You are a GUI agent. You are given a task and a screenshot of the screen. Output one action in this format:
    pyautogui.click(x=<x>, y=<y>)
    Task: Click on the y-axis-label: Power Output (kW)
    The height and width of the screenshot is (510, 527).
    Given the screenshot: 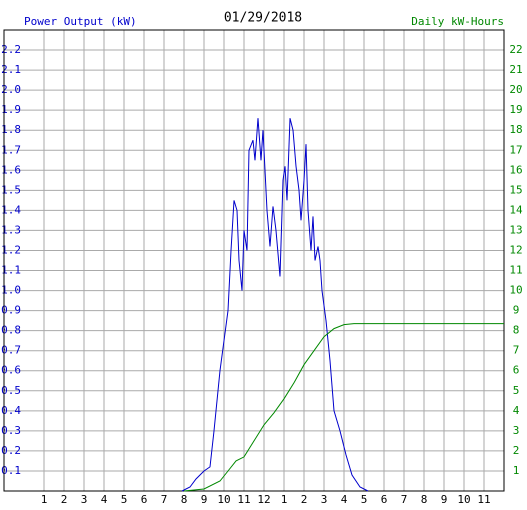 What is the action you would take?
    pyautogui.click(x=80, y=21)
    